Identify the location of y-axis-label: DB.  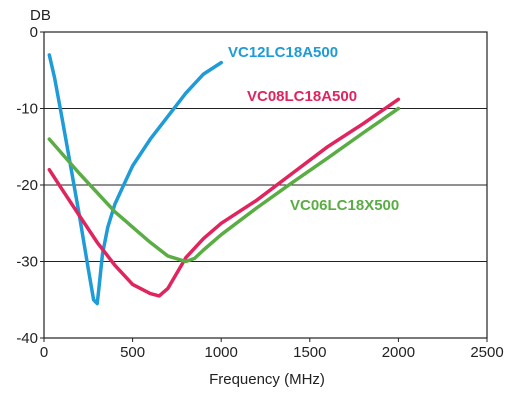
(40, 15).